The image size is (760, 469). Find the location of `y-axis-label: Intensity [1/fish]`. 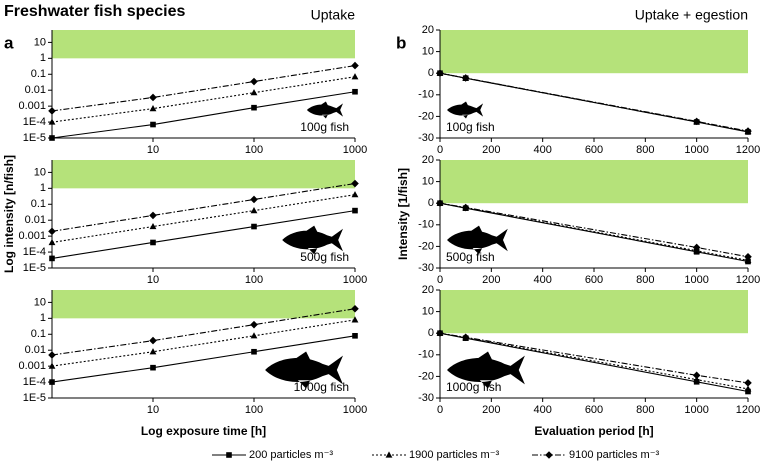

y-axis-label: Intensity [1/fish] is located at coordinates (403, 214).